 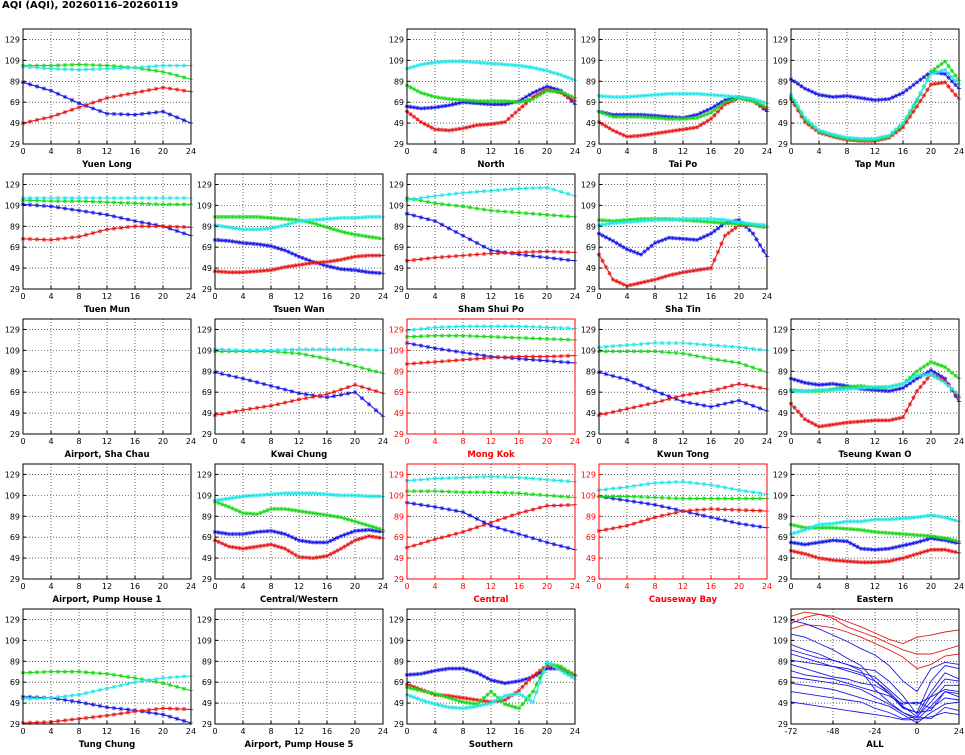 What do you see at coordinates (874, 731) in the screenshot?
I see `x-tick-label: -24` at bounding box center [874, 731].